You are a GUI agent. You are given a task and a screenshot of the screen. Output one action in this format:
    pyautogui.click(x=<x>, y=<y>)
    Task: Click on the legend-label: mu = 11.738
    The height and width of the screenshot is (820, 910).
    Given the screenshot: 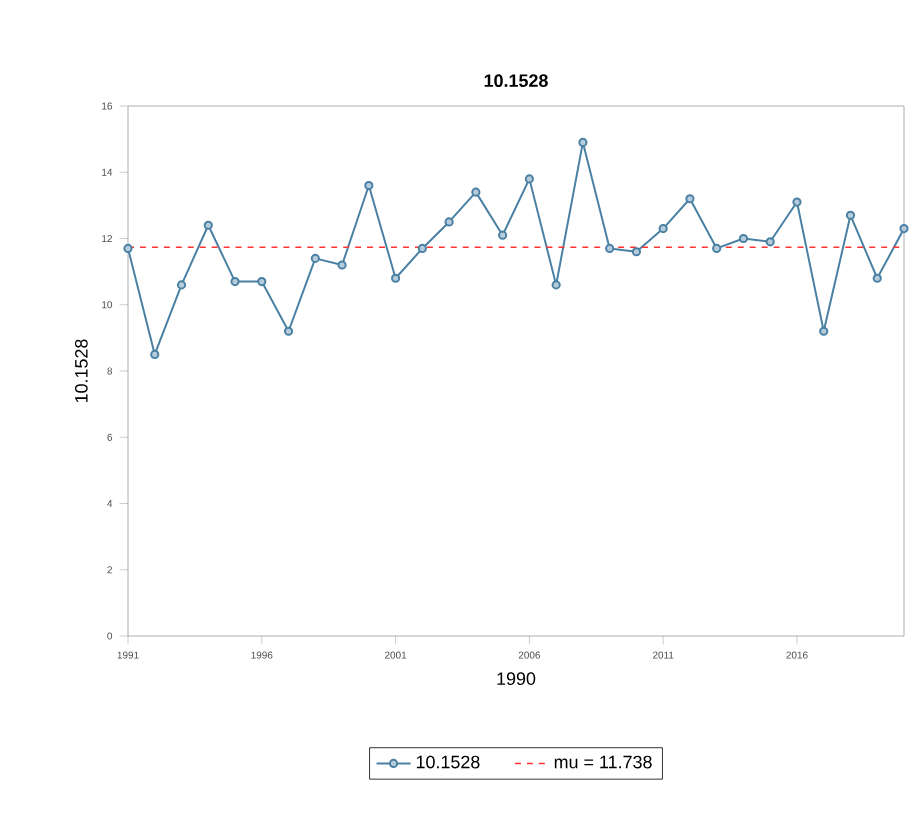 What is the action you would take?
    pyautogui.click(x=603, y=762)
    